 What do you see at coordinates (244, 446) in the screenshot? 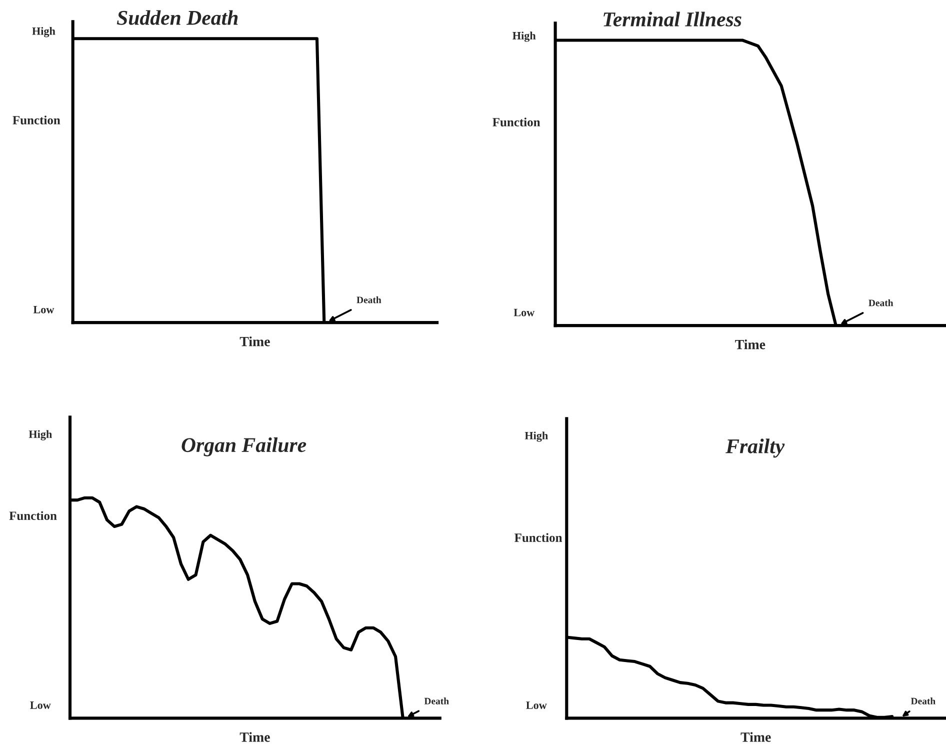
I see `chart-title: Organ Failure` at bounding box center [244, 446].